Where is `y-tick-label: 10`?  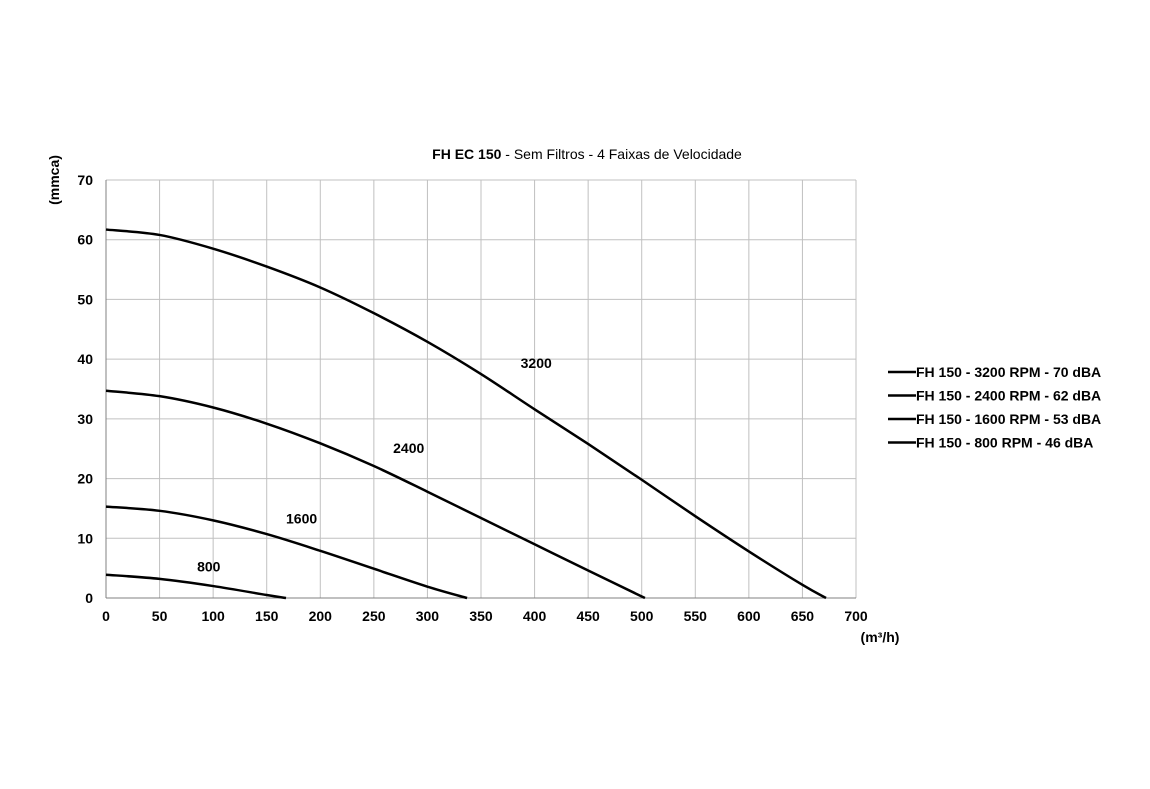 y-tick-label: 10 is located at coordinates (85, 538).